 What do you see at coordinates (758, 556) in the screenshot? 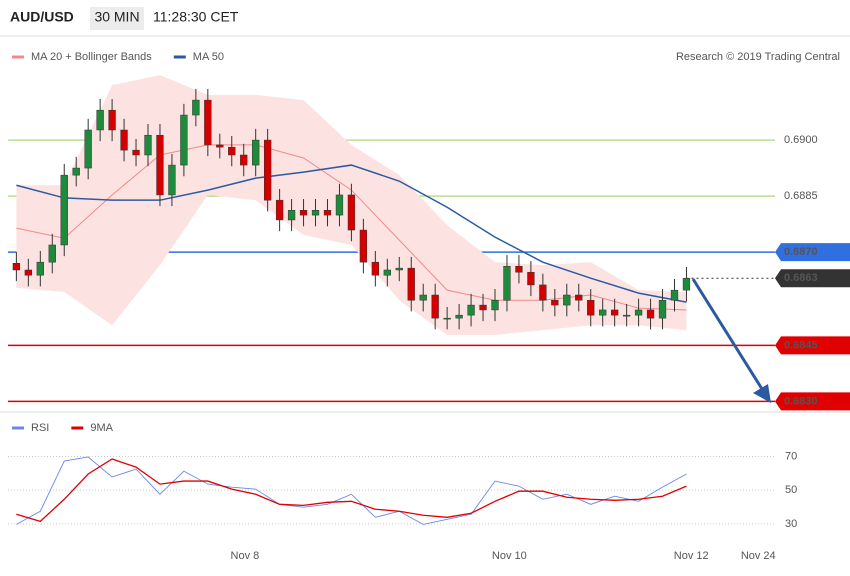
I see `x-tick-label: Nov 24` at bounding box center [758, 556].